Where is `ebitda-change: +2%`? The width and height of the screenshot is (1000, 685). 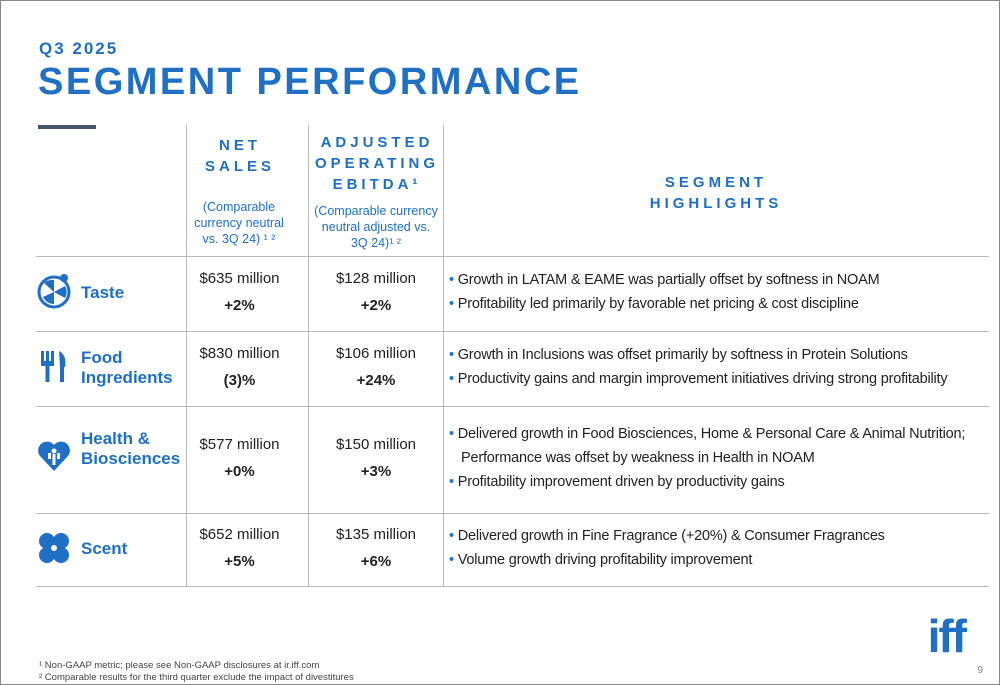
ebitda-change: +2% is located at coordinates (376, 305).